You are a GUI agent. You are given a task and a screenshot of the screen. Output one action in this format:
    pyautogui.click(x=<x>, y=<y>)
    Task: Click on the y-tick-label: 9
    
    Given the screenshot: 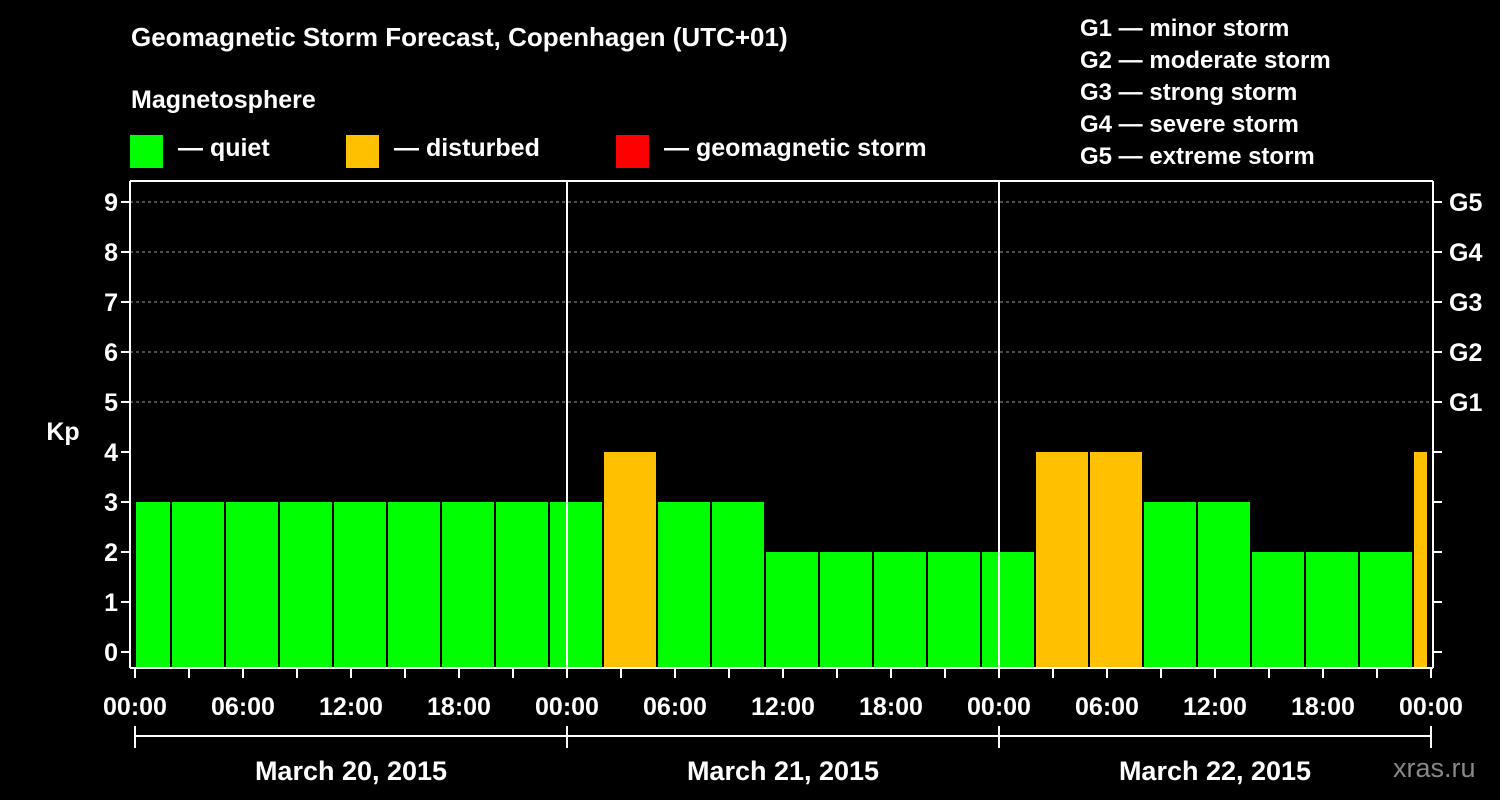 What is the action you would take?
    pyautogui.click(x=111, y=203)
    